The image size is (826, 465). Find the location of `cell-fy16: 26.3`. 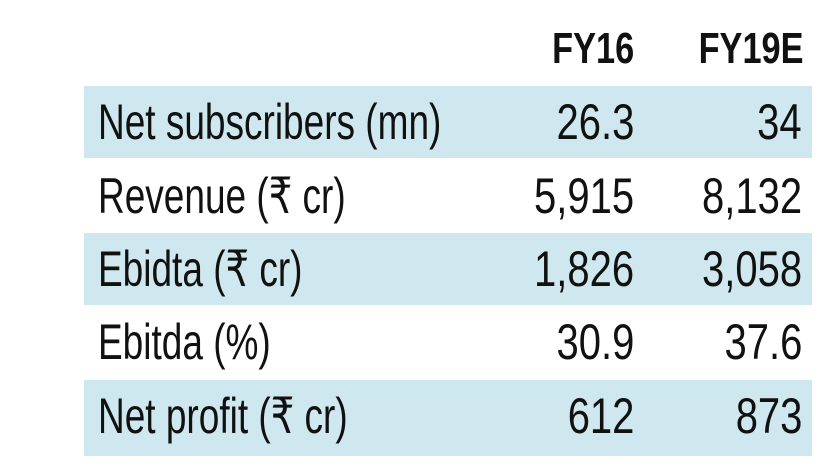

cell-fy16: 26.3 is located at coordinates (595, 122).